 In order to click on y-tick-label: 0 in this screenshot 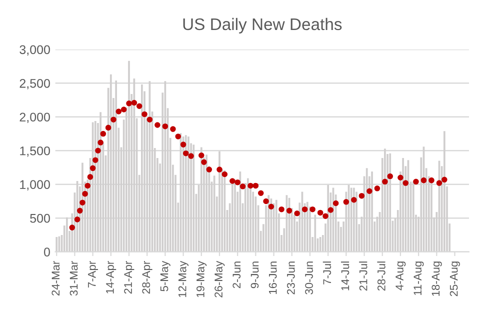, I will do `click(47, 252)`.